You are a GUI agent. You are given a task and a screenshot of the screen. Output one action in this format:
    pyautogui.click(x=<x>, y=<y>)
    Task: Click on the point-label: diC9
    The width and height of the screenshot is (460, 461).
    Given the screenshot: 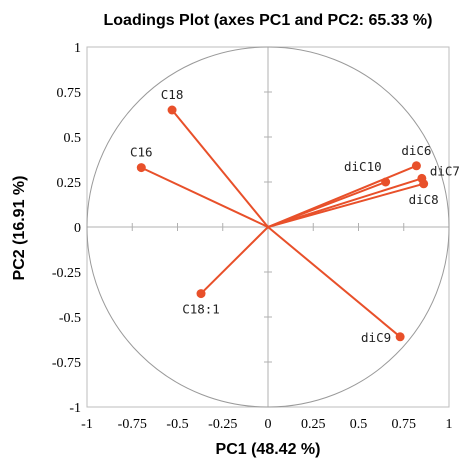 What is the action you would take?
    pyautogui.click(x=376, y=337)
    